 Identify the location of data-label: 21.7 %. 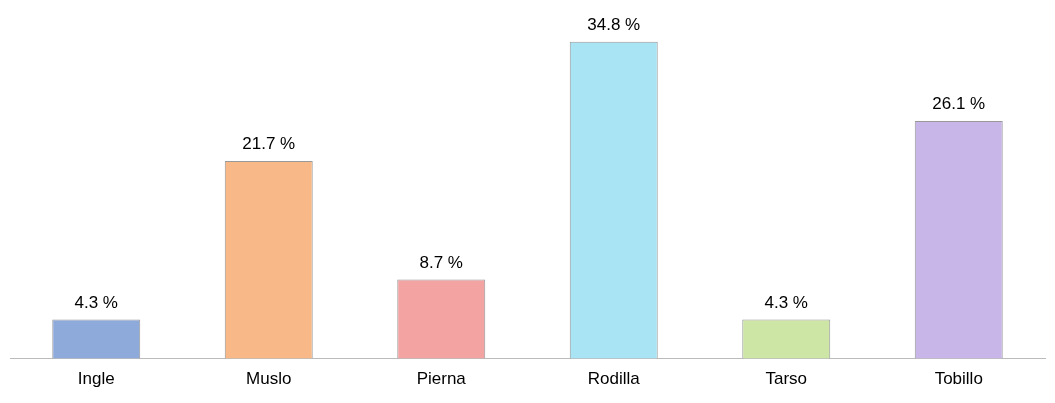
(269, 144).